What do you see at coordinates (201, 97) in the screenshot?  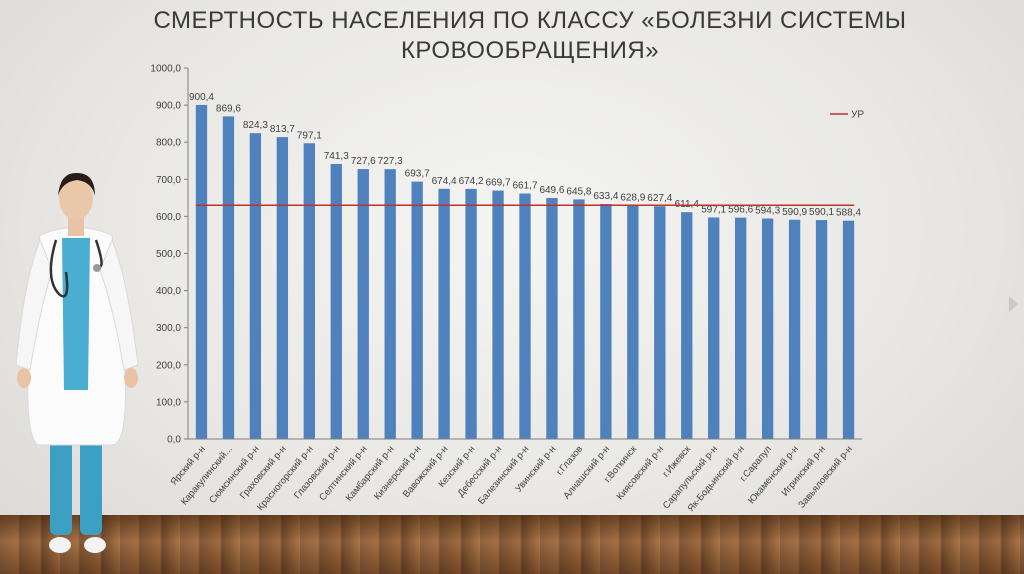 I see `bar-value-label: 900,4` at bounding box center [201, 97].